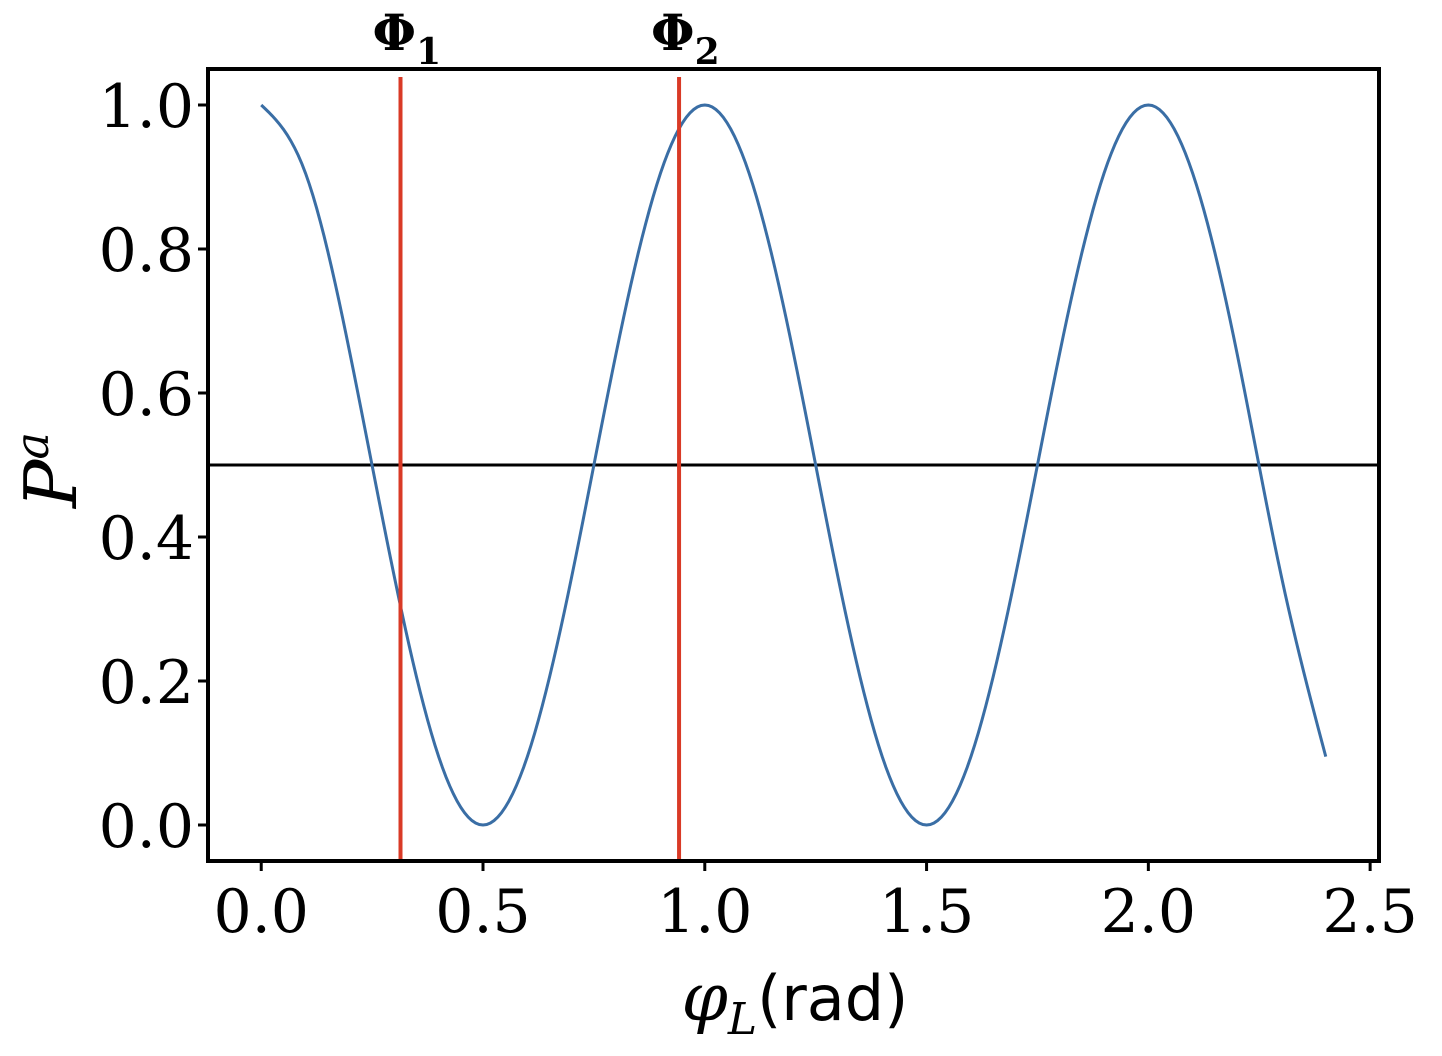  I want to click on x-axis-label: φL(rad), so click(795, 1002).